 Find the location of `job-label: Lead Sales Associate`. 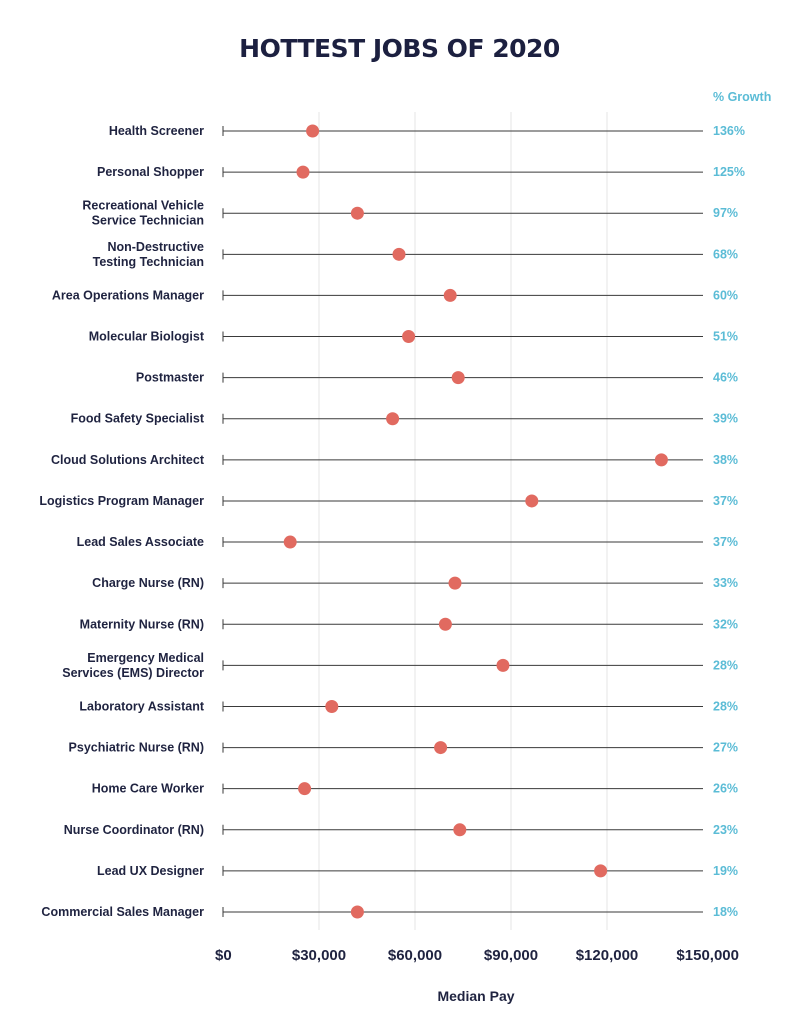

job-label: Lead Sales Associate is located at coordinates (140, 542).